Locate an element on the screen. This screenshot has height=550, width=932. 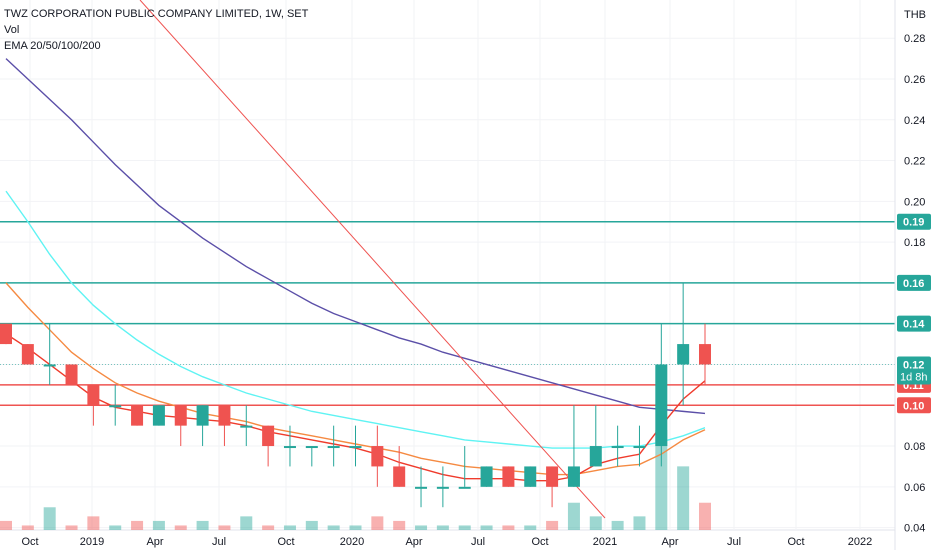
x-tick-label: 2021 is located at coordinates (605, 542).